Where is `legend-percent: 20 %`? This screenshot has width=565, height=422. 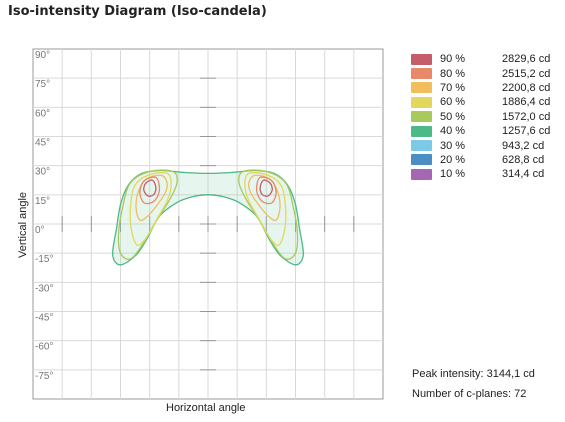 legend-percent: 20 % is located at coordinates (453, 159).